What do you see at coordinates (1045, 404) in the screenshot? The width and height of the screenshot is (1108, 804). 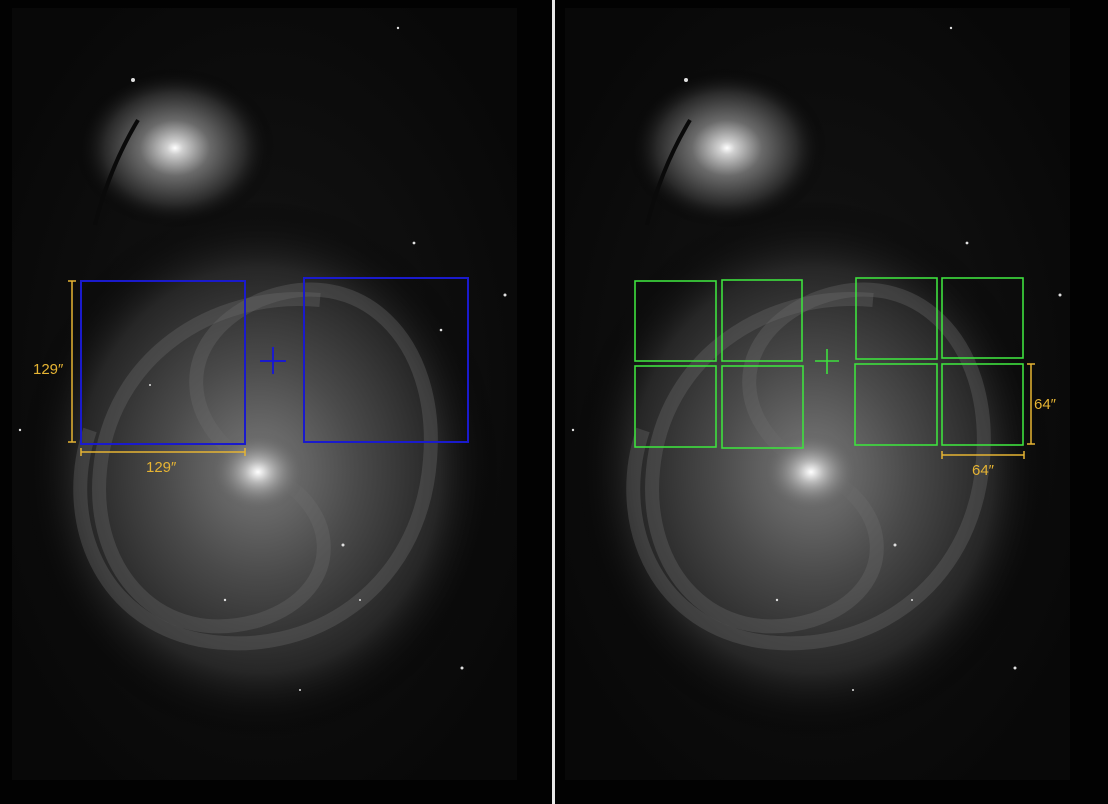 I see `height-label: 64″` at bounding box center [1045, 404].